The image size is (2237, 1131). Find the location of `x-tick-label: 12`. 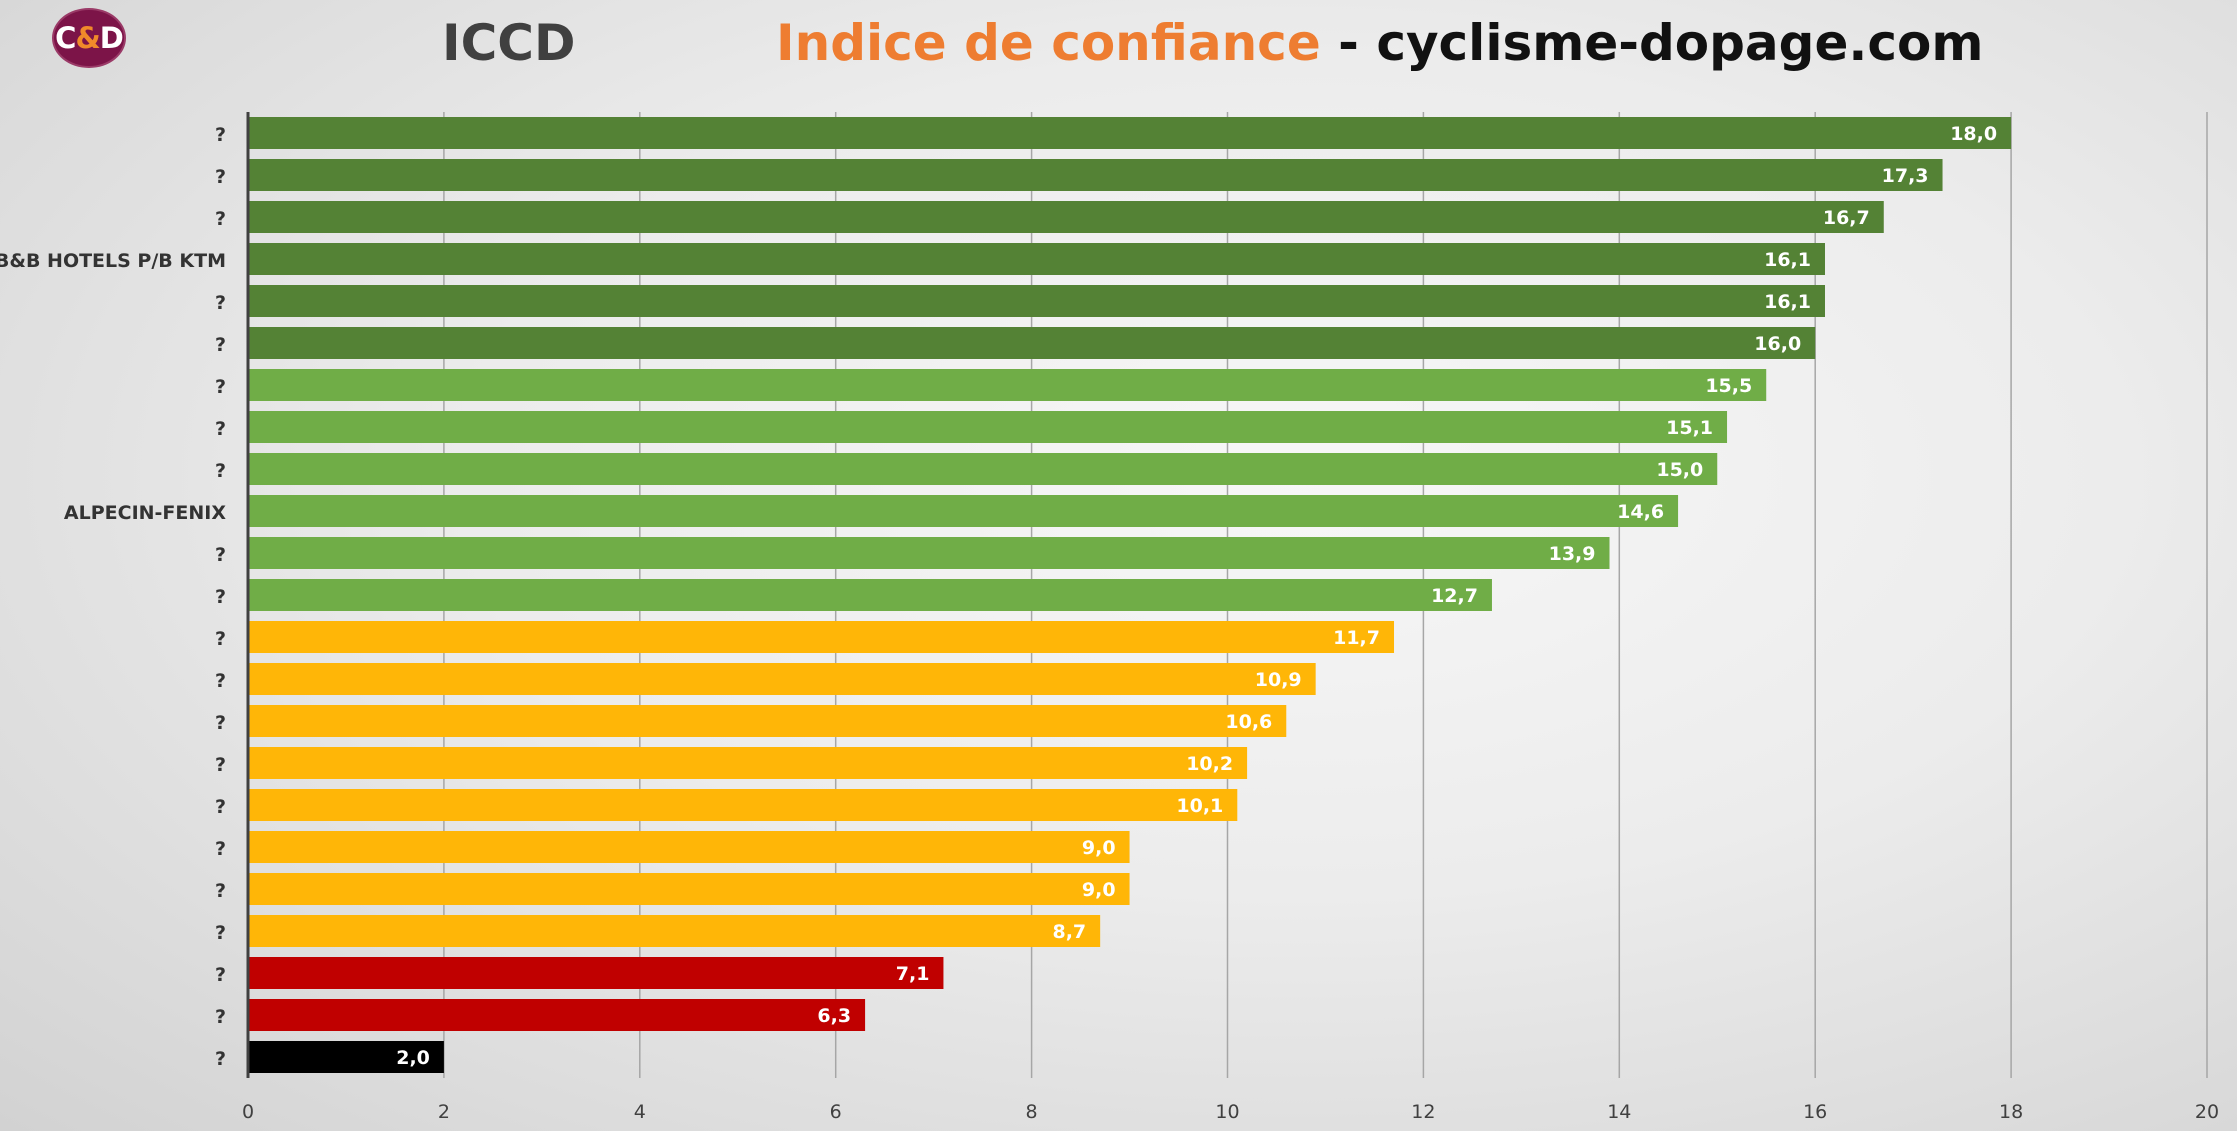

x-tick-label: 12 is located at coordinates (1423, 1112).